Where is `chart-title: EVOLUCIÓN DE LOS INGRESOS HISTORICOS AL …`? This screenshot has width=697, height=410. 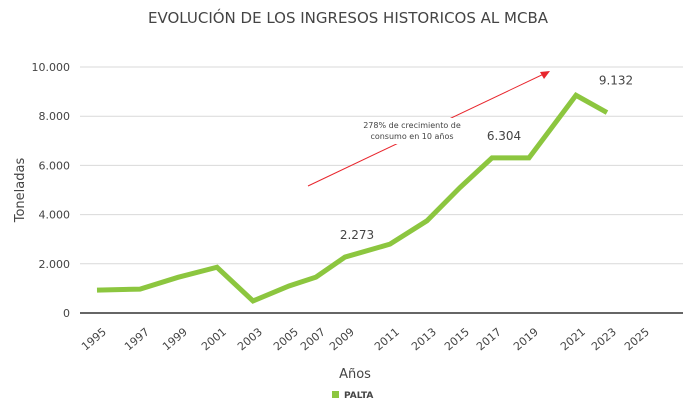
chart-title: EVOLUCIÓN DE LOS INGRESOS HISTORICOS AL … is located at coordinates (348, 17).